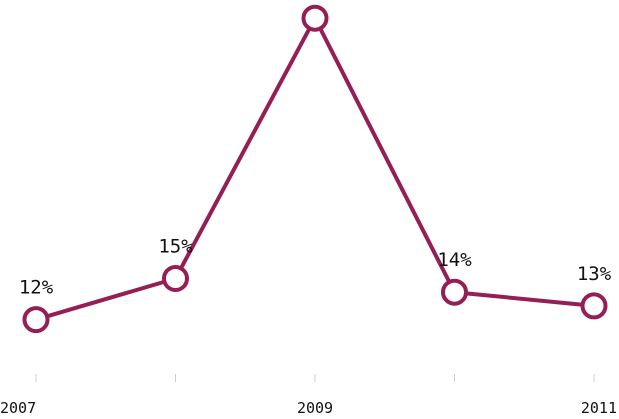 The height and width of the screenshot is (419, 619). Describe the element at coordinates (18, 407) in the screenshot. I see `x-tick-label: 2007` at that location.